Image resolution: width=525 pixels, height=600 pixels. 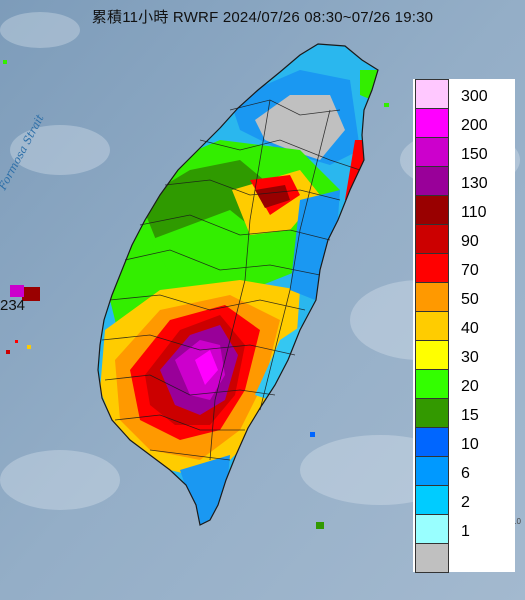 I want to click on legend-label: 2, so click(x=465, y=502).